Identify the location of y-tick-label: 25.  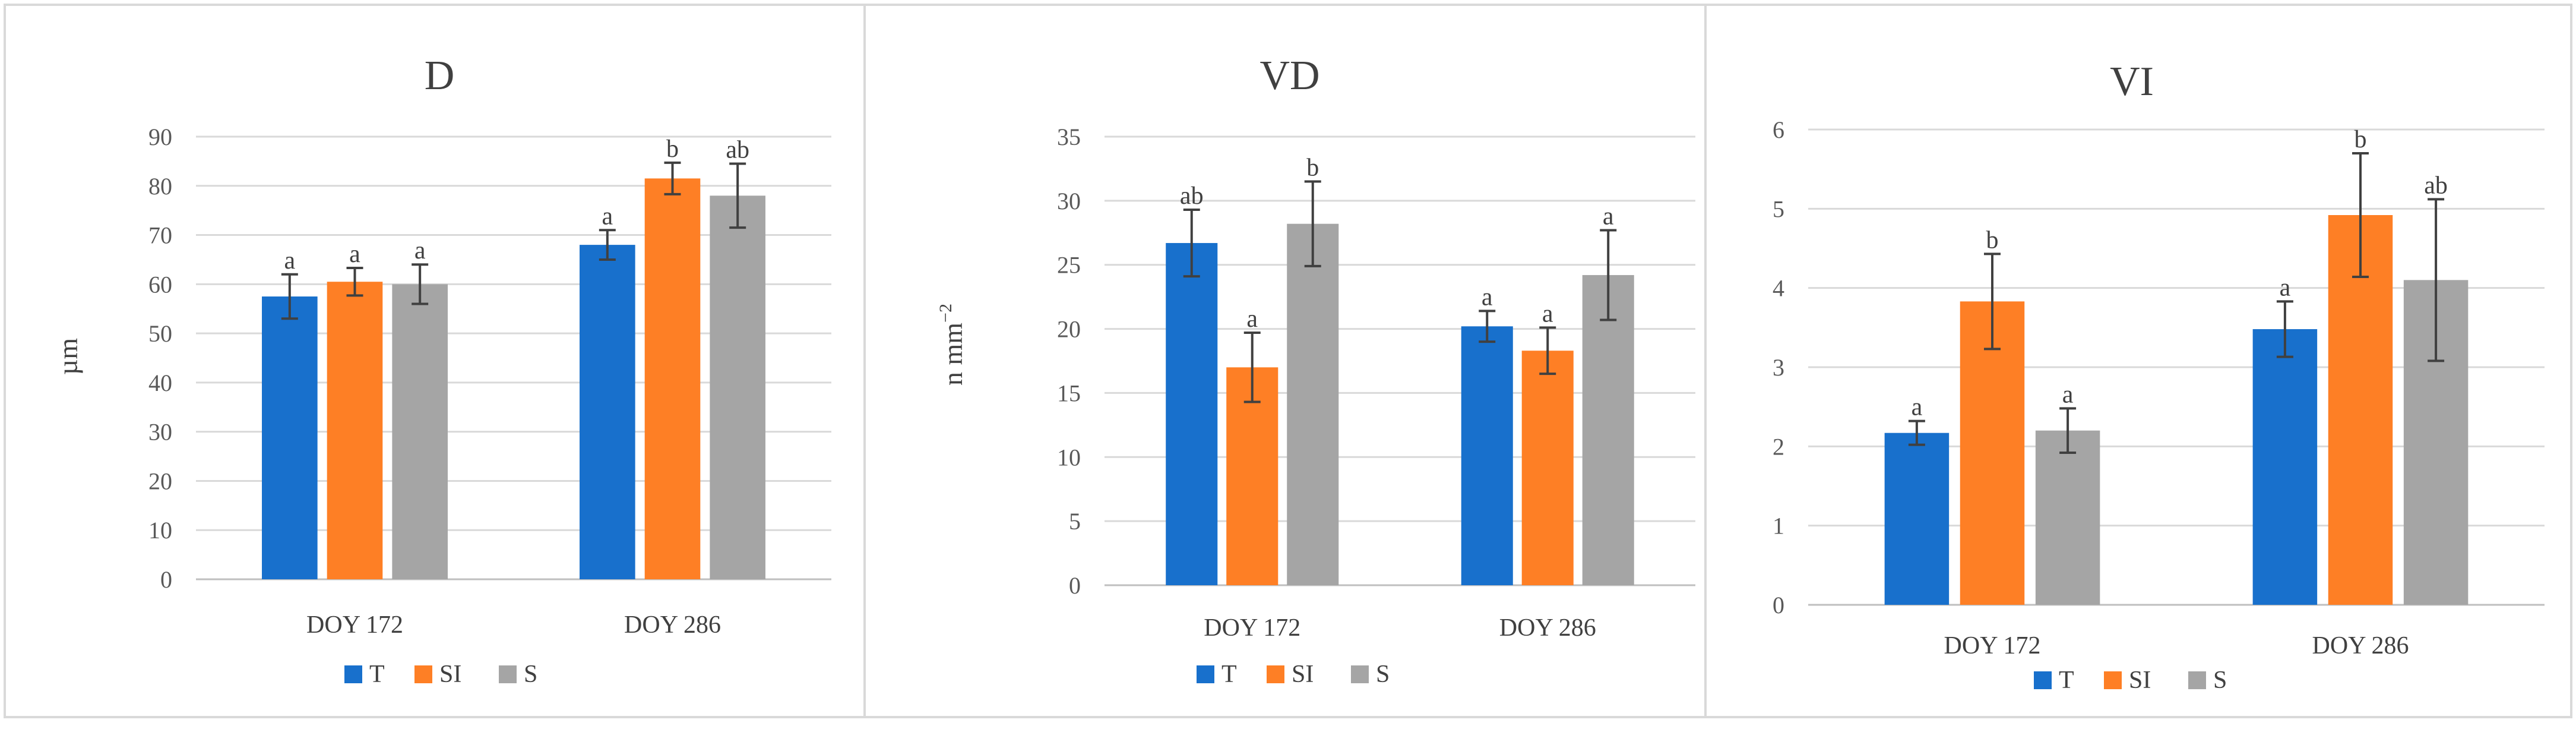
(1069, 265).